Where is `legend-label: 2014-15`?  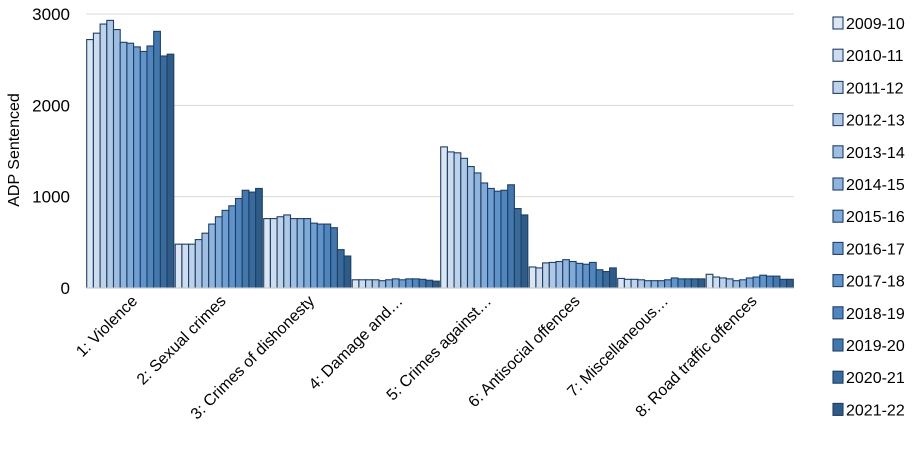
legend-label: 2014-15 is located at coordinates (875, 185).